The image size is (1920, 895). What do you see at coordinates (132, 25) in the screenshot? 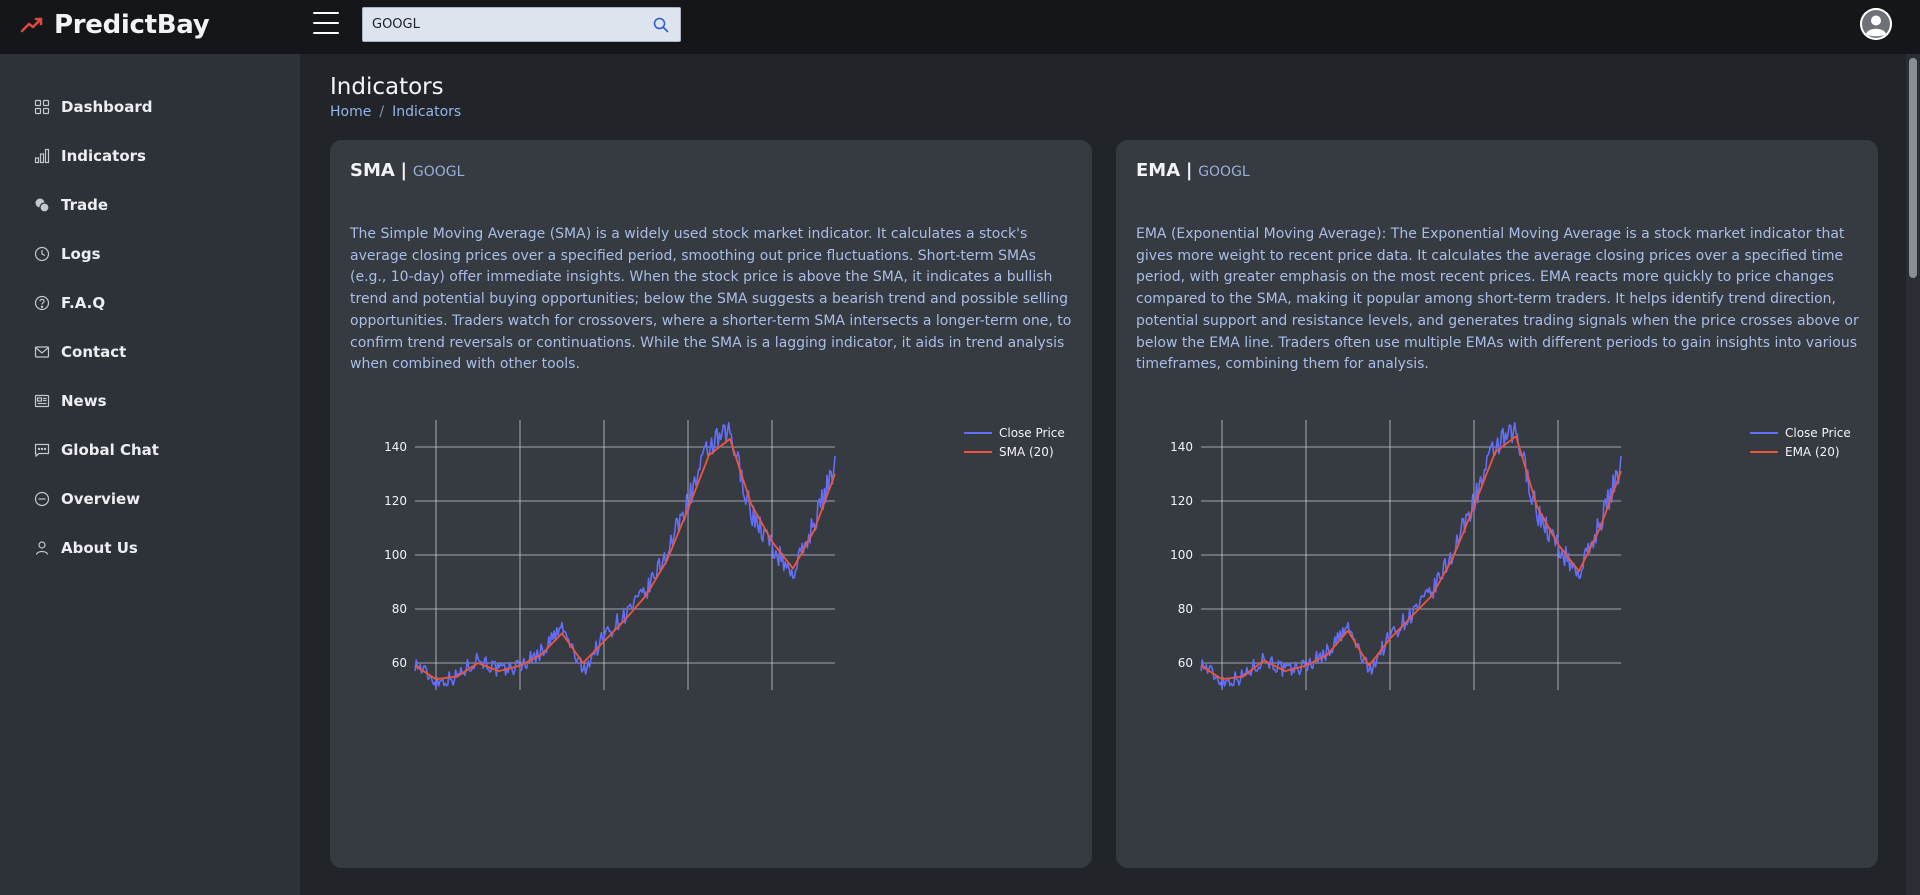
I see `app-name: PredictBay` at bounding box center [132, 25].